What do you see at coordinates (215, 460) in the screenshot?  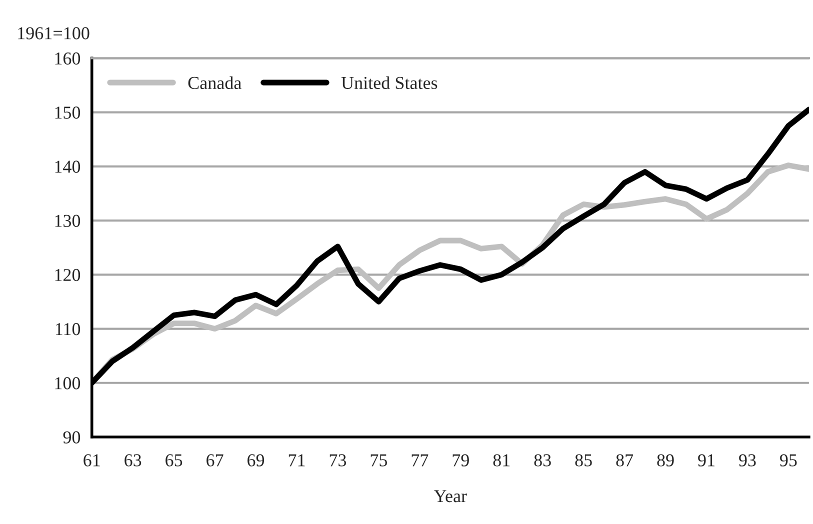 I see `x-tick-label: 67` at bounding box center [215, 460].